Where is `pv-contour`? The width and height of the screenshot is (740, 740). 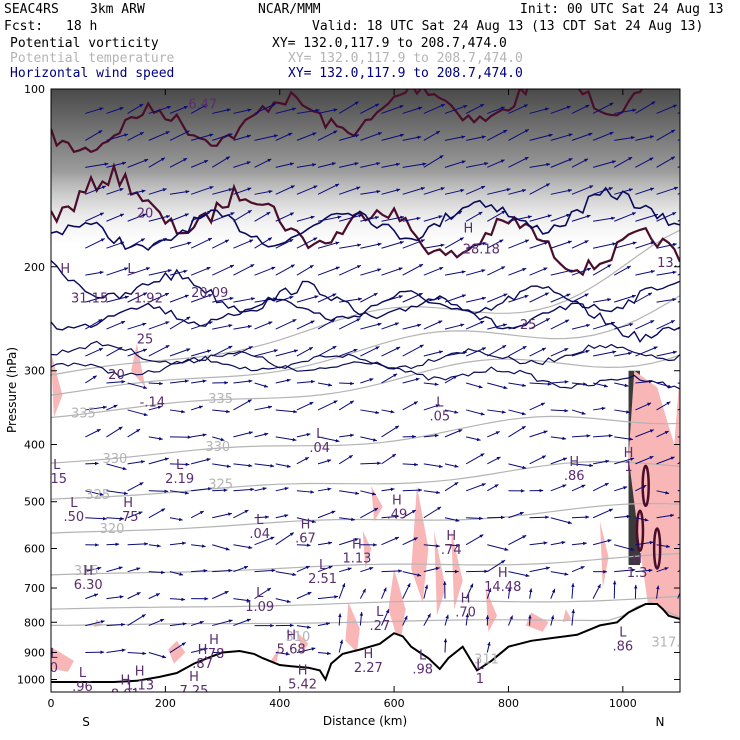 pv-contour is located at coordinates (365, 305).